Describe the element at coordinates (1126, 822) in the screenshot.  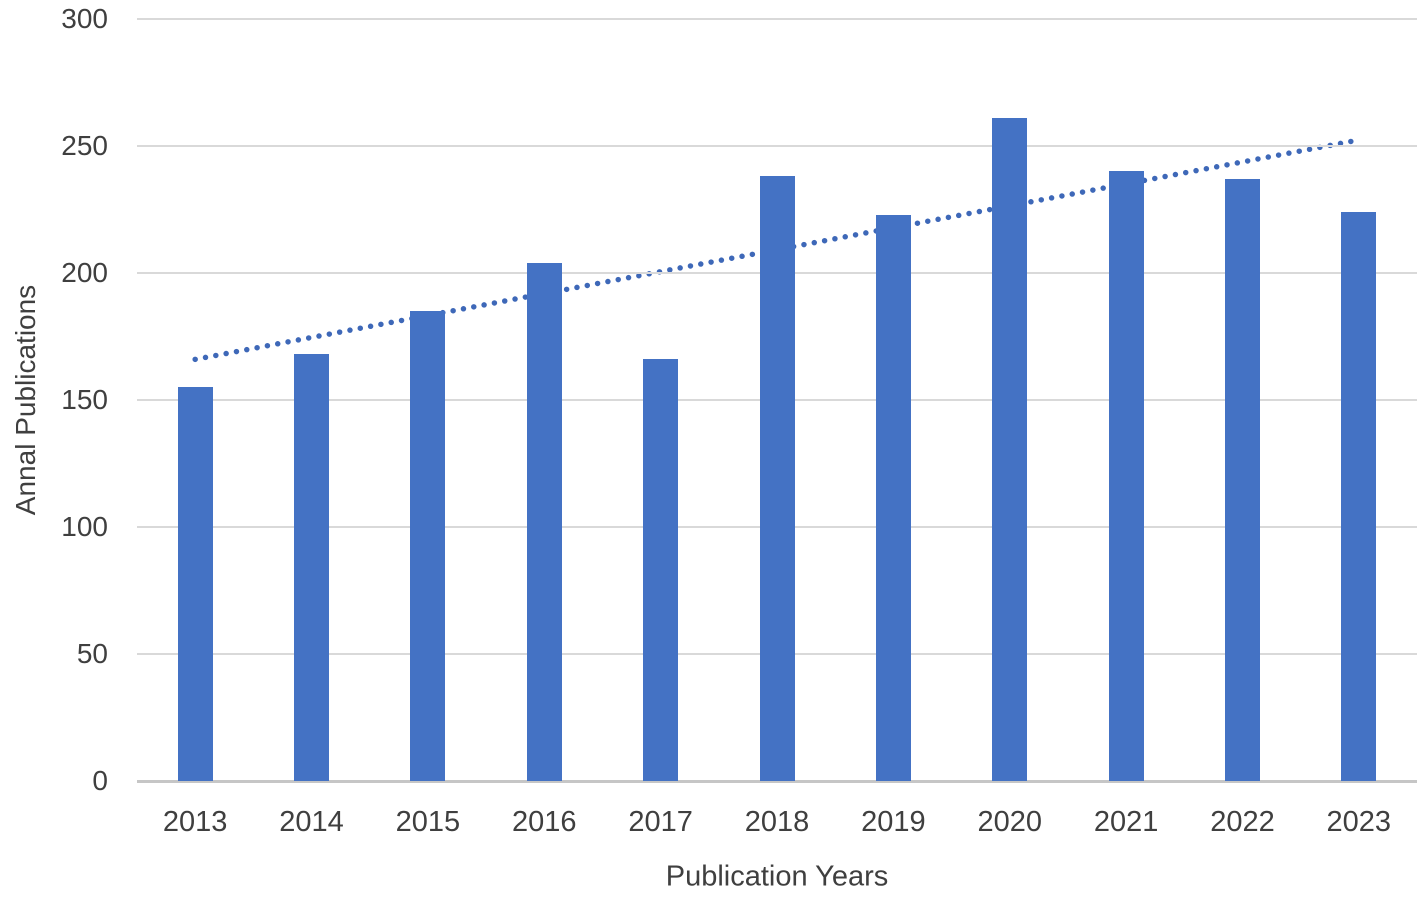
I see `x-tick-label: 2021` at that location.